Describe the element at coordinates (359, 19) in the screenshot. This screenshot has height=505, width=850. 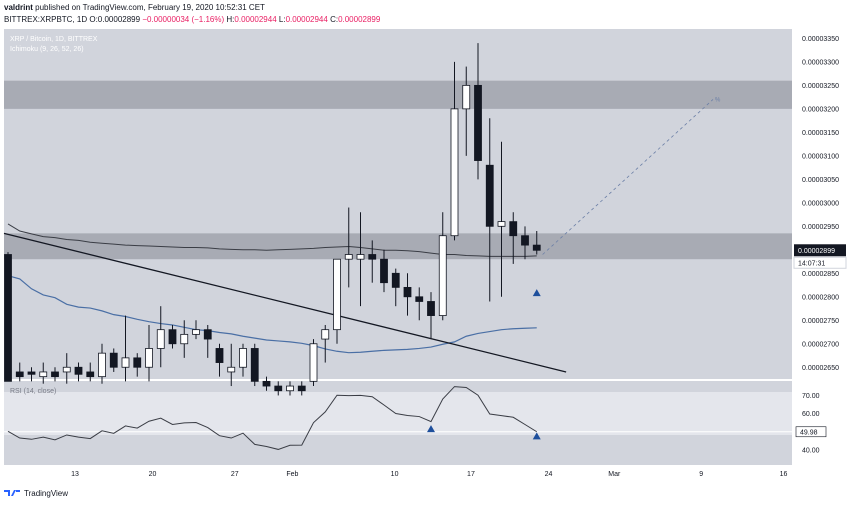
I see `close-number: 0.00002899` at that location.